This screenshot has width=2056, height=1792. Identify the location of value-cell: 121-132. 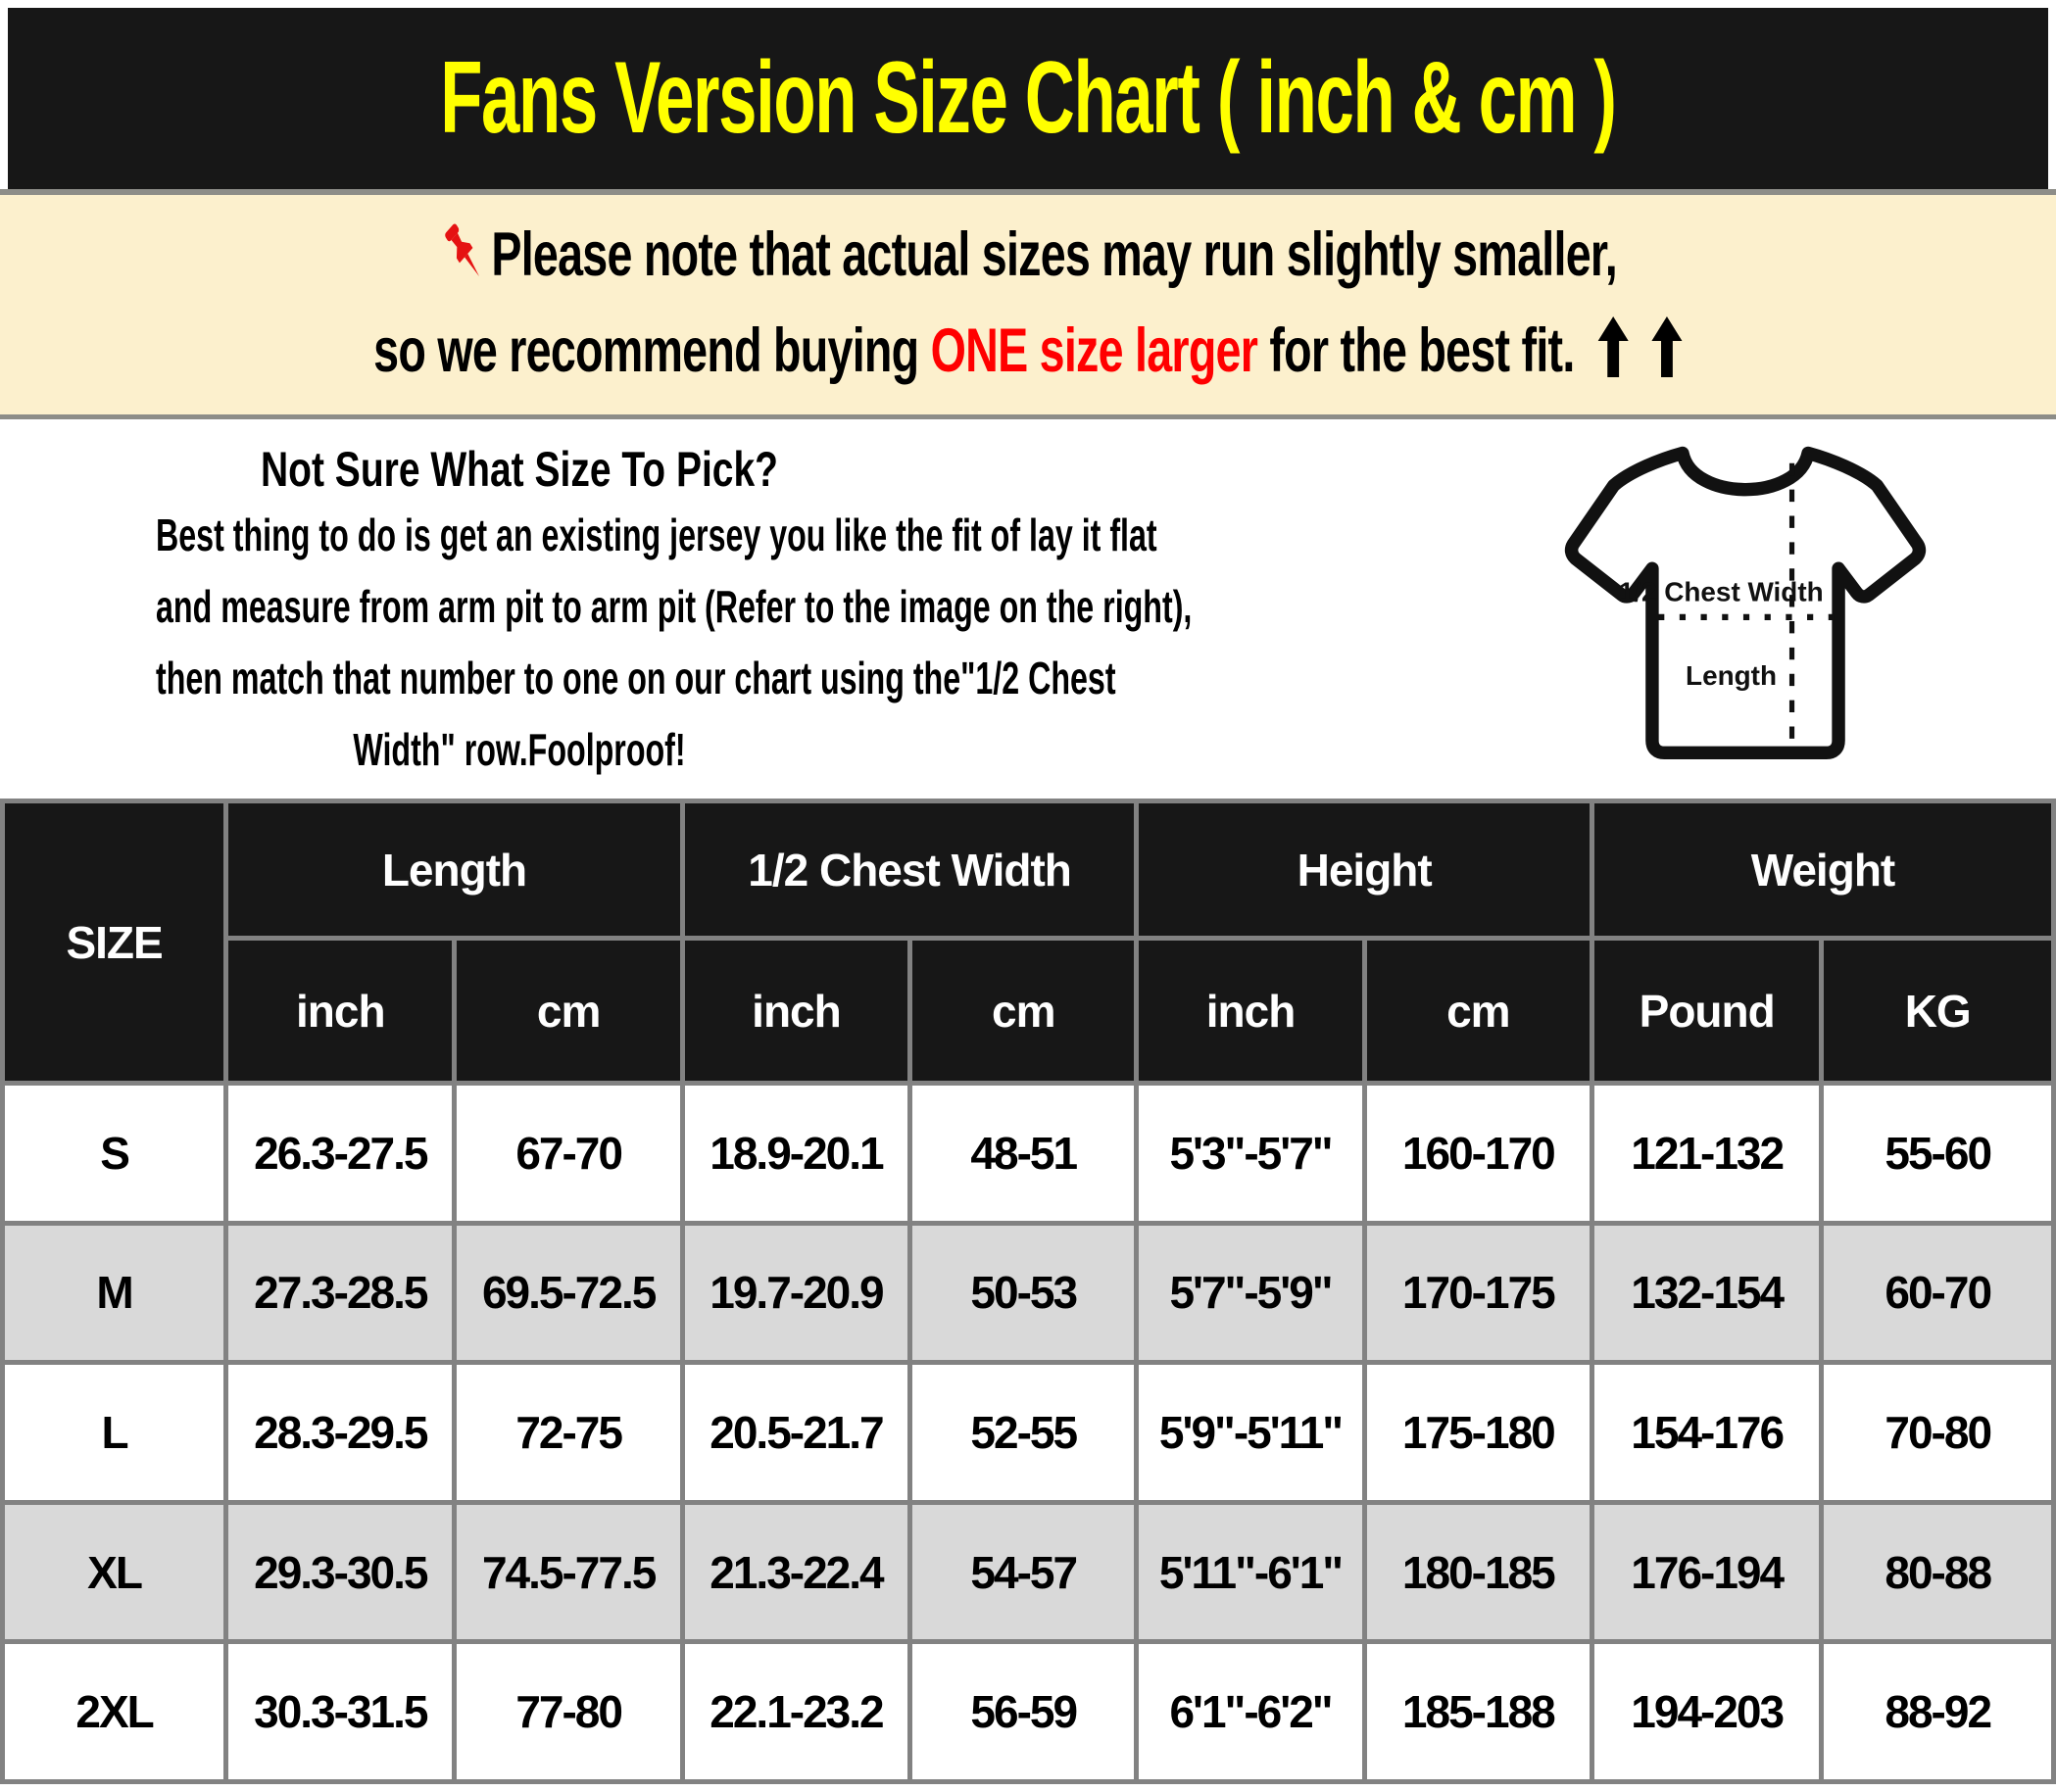
(1707, 1153).